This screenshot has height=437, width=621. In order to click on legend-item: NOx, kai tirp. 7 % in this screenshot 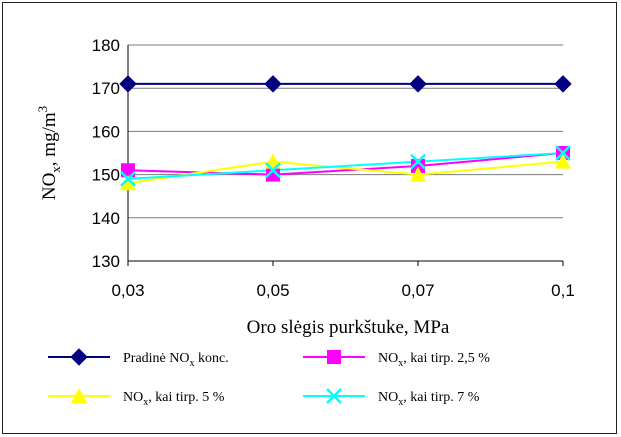, I will do `click(391, 398)`.